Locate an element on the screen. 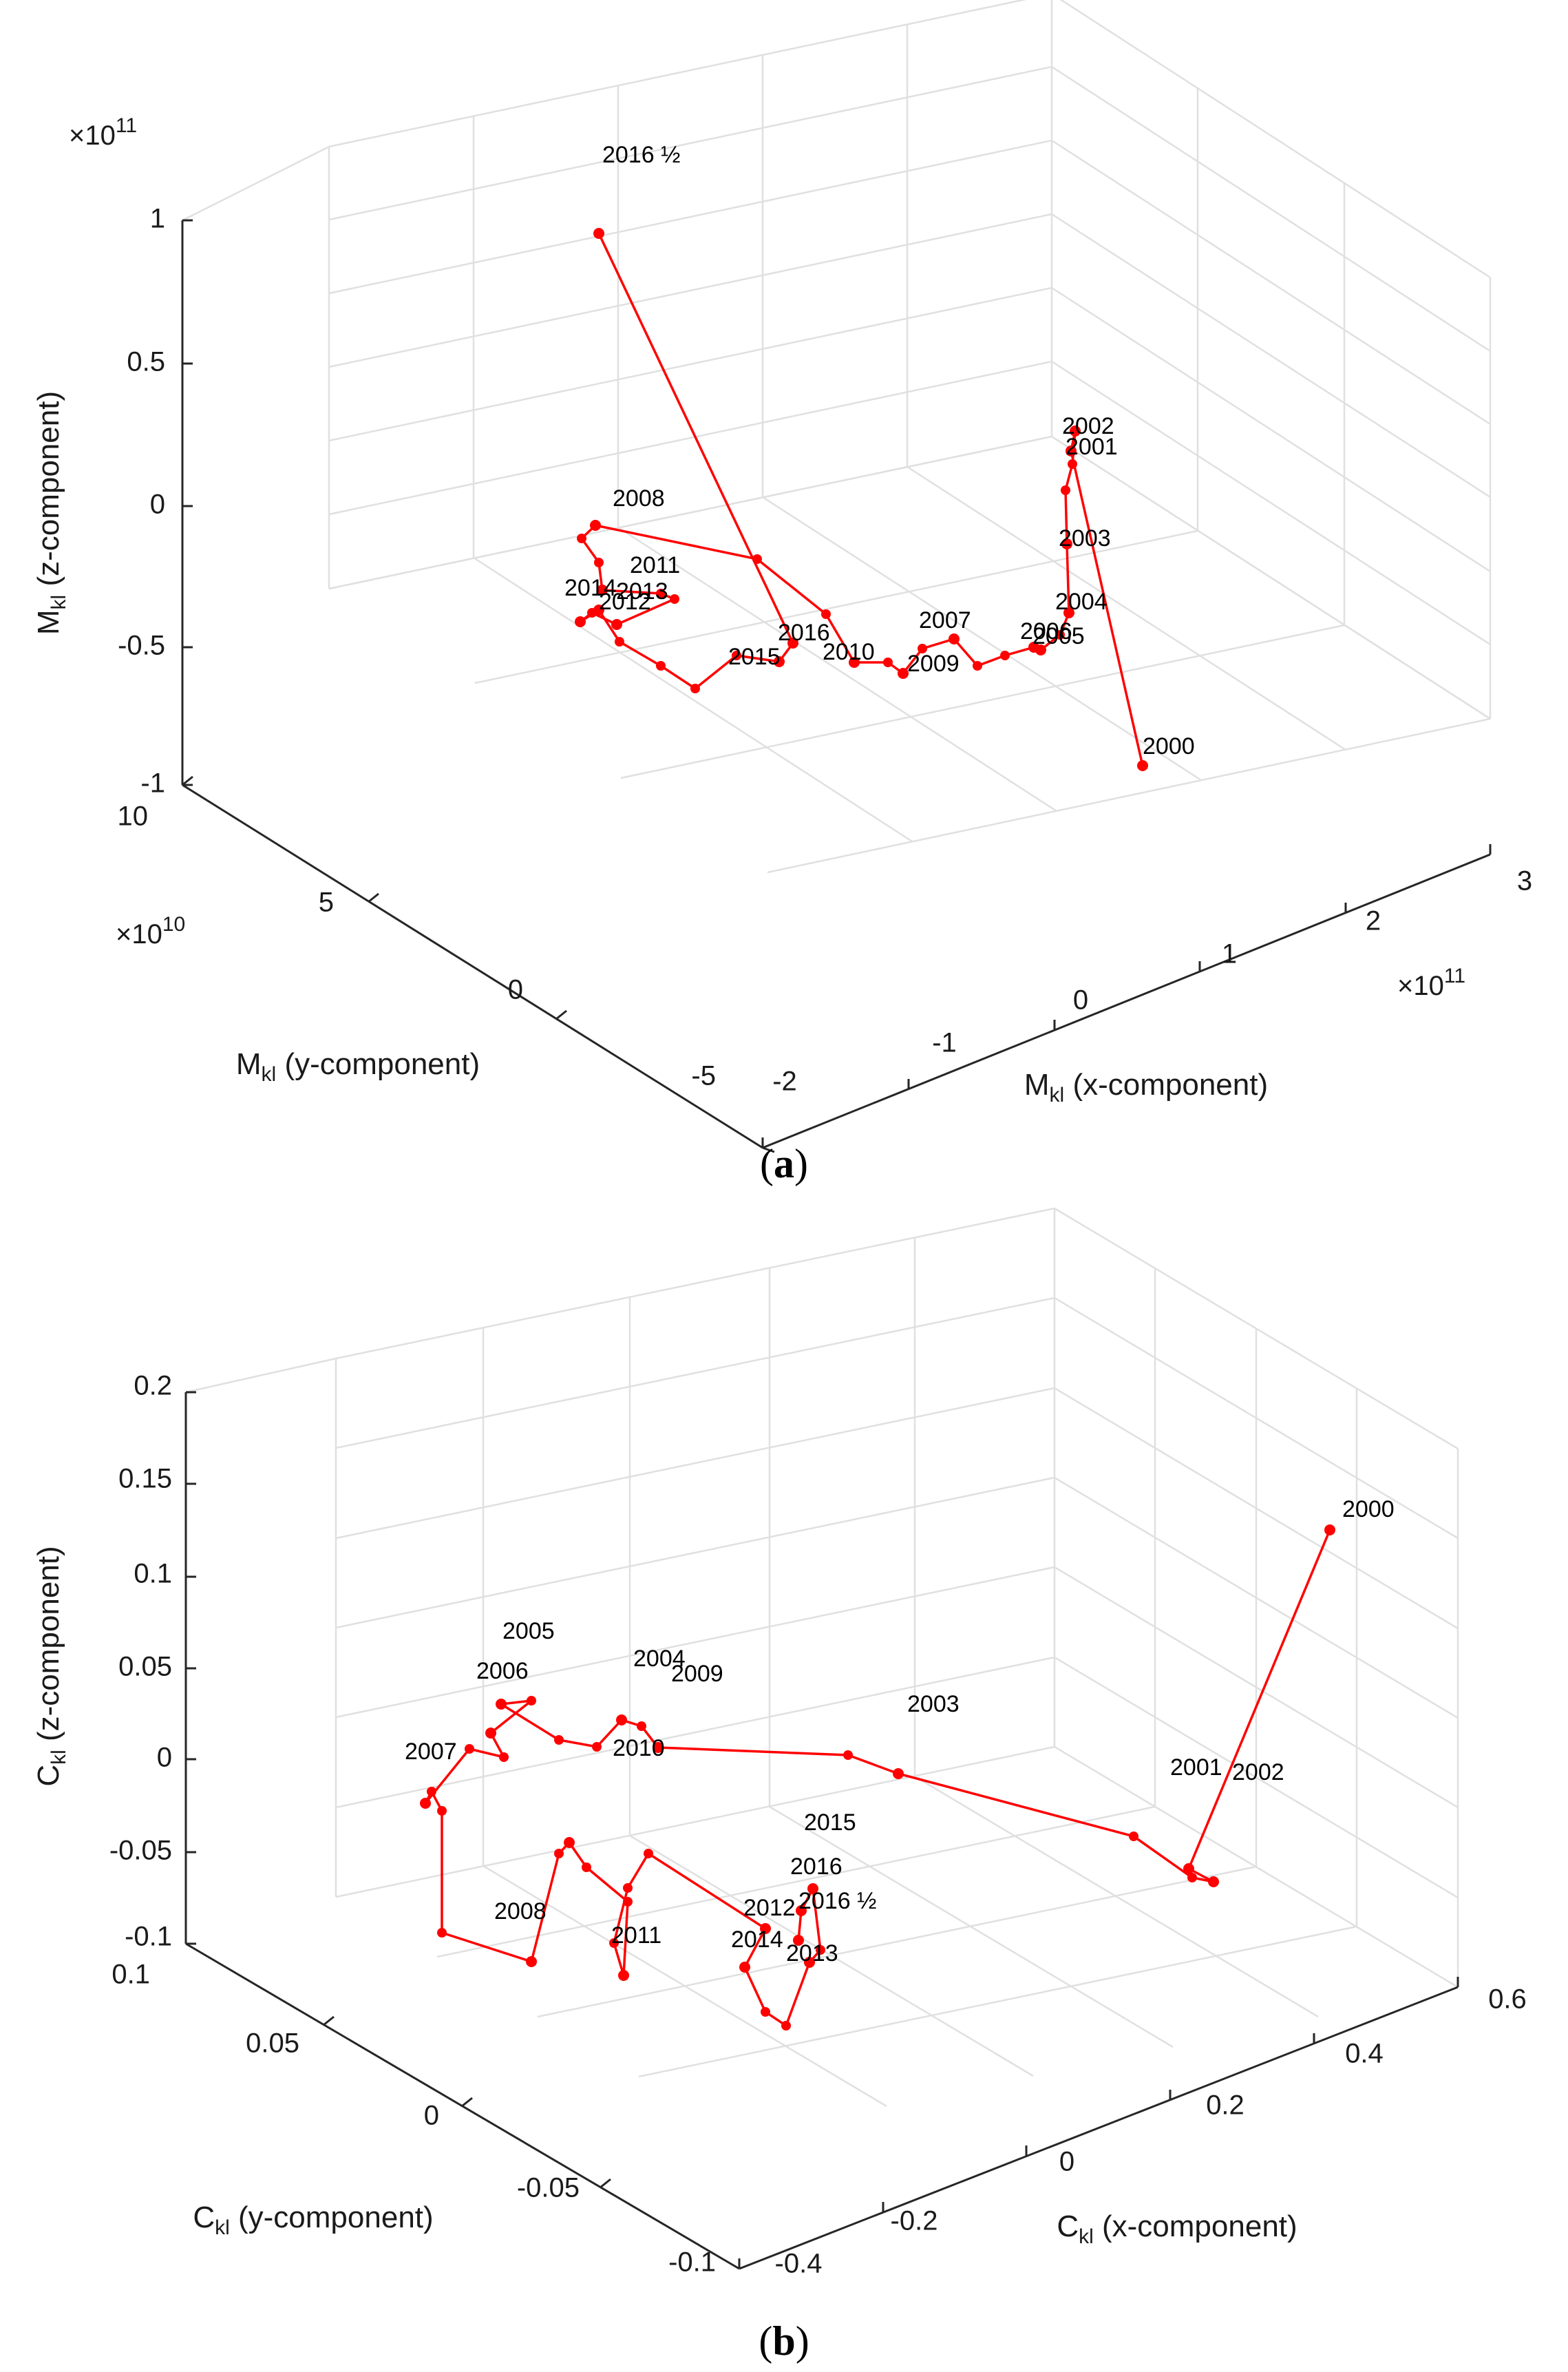 The height and width of the screenshot is (2372, 1568). panel-b-trace is located at coordinates (878, 1777).